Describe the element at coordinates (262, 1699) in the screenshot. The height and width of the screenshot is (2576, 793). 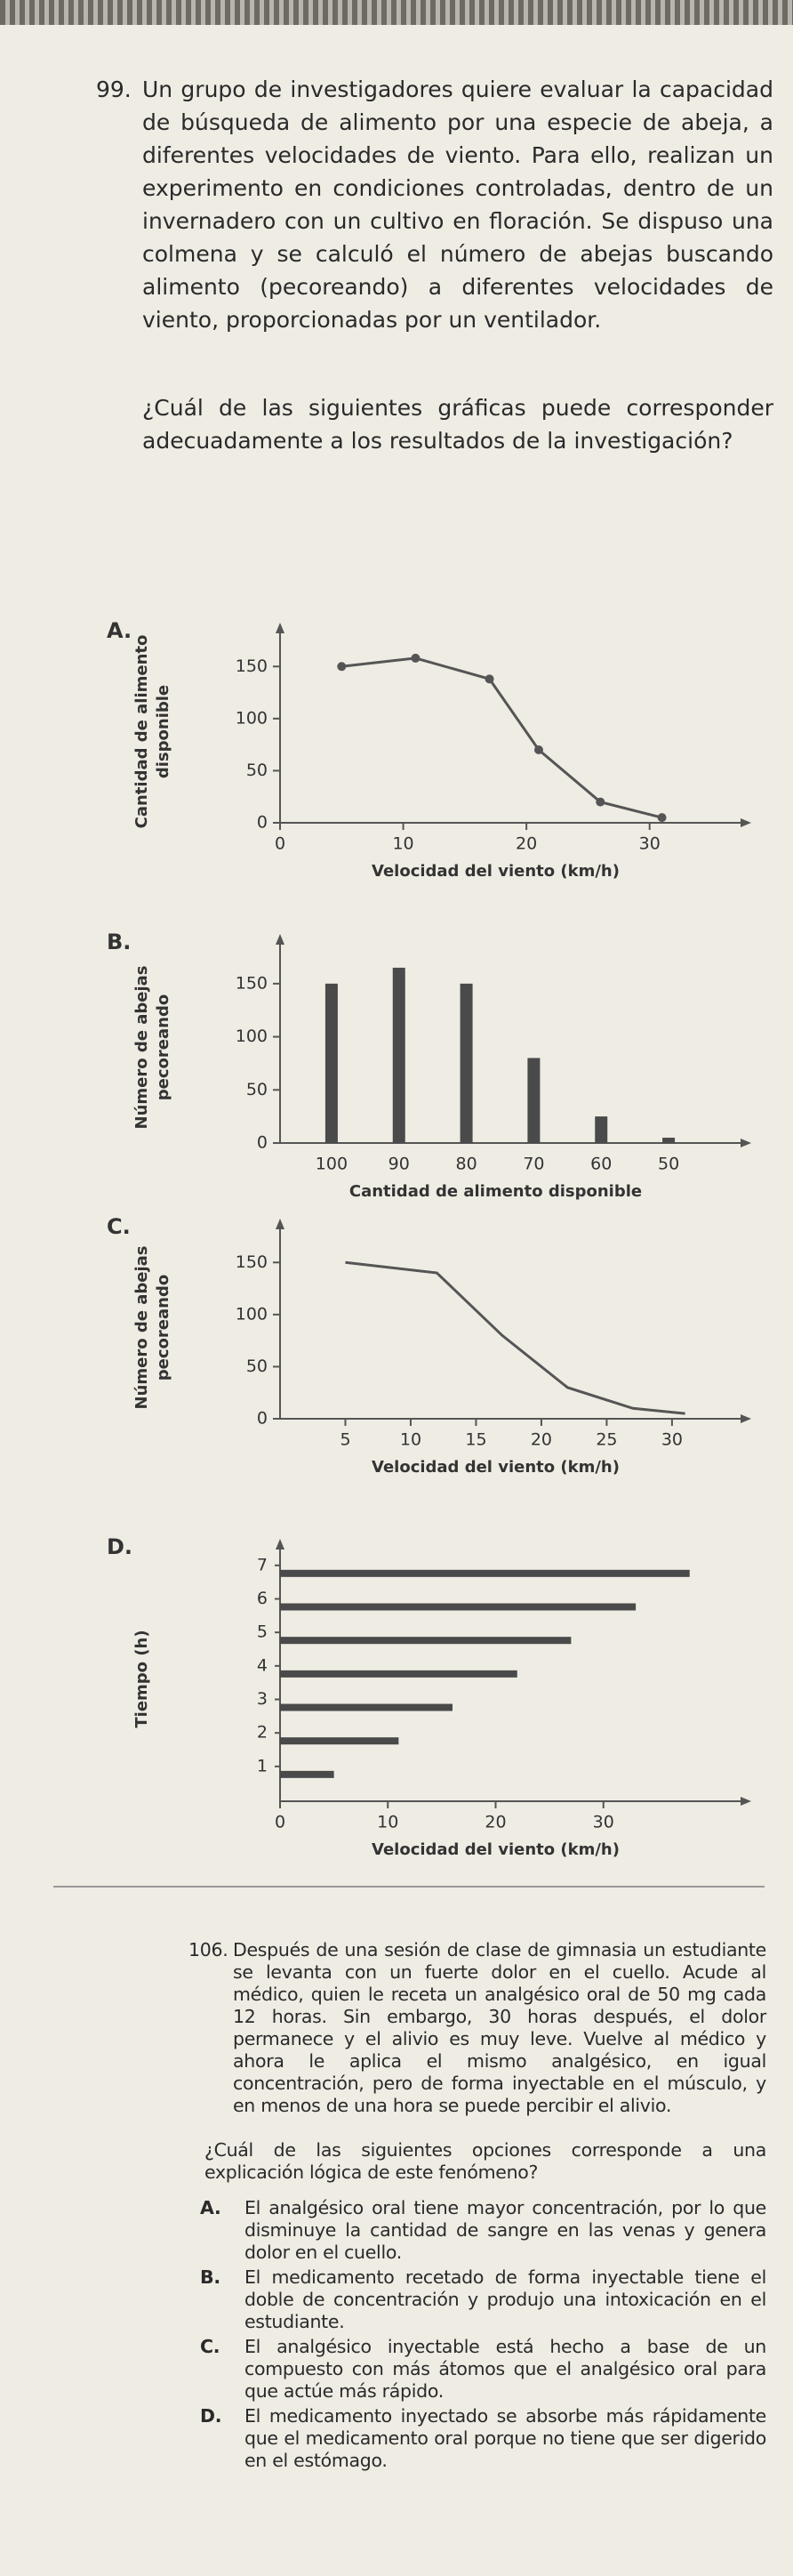
I see `y-tick-label: 3` at that location.